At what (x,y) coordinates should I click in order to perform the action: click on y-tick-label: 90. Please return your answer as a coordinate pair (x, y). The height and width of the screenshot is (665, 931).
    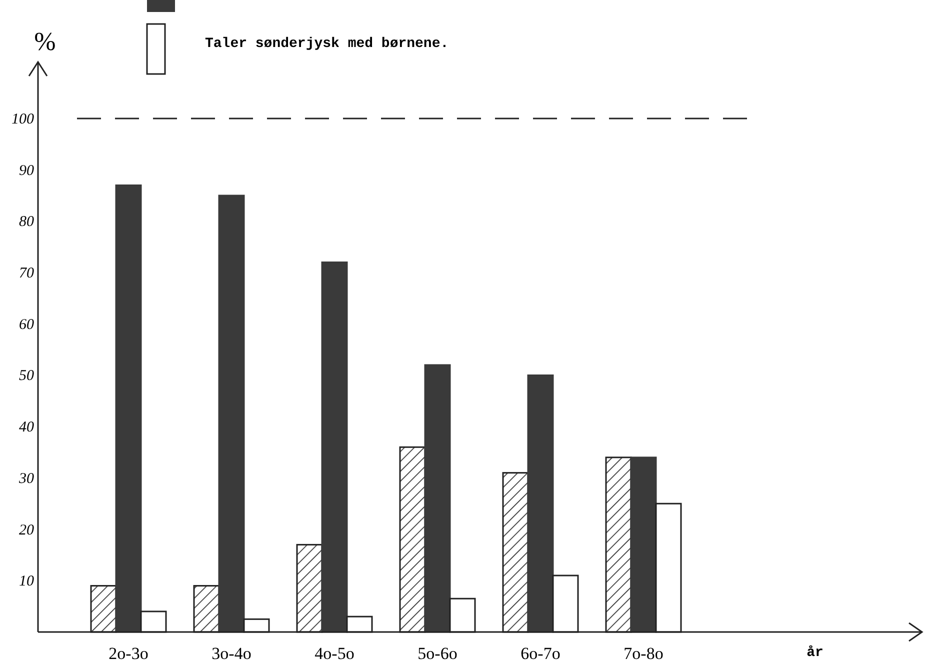
    Looking at the image, I should click on (26, 170).